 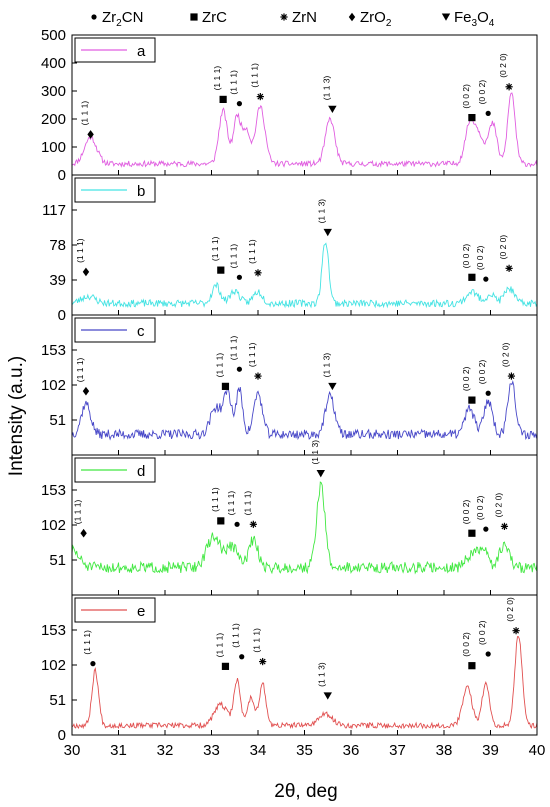 I want to click on peak-miller-label: (0 2 0), so click(x=505, y=354).